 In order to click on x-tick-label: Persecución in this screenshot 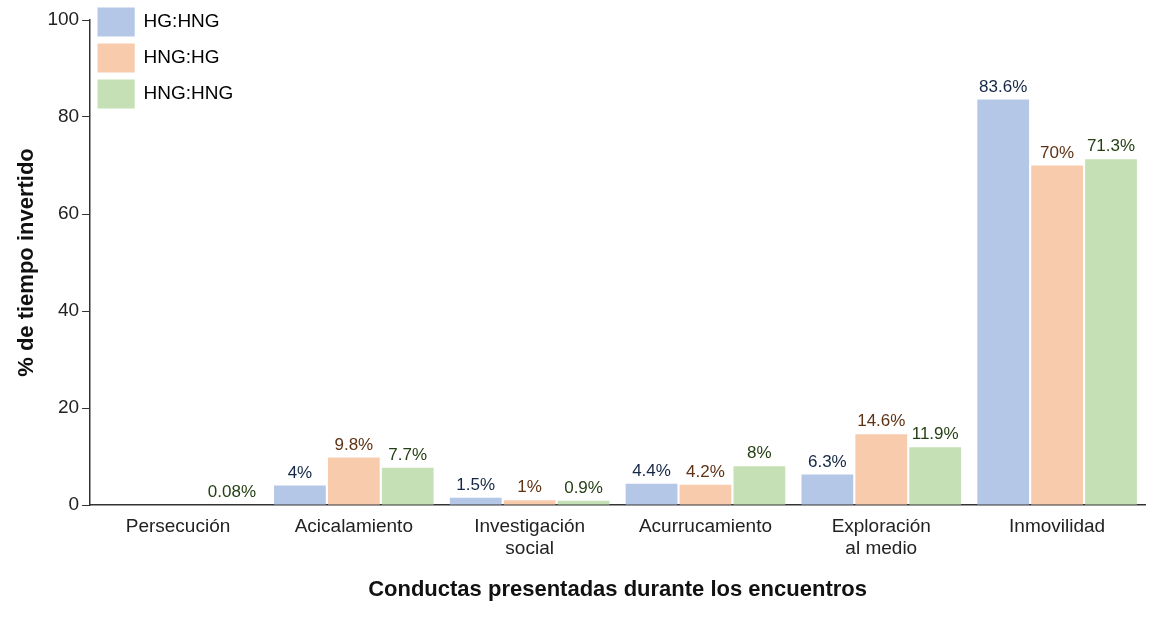, I will do `click(178, 525)`.